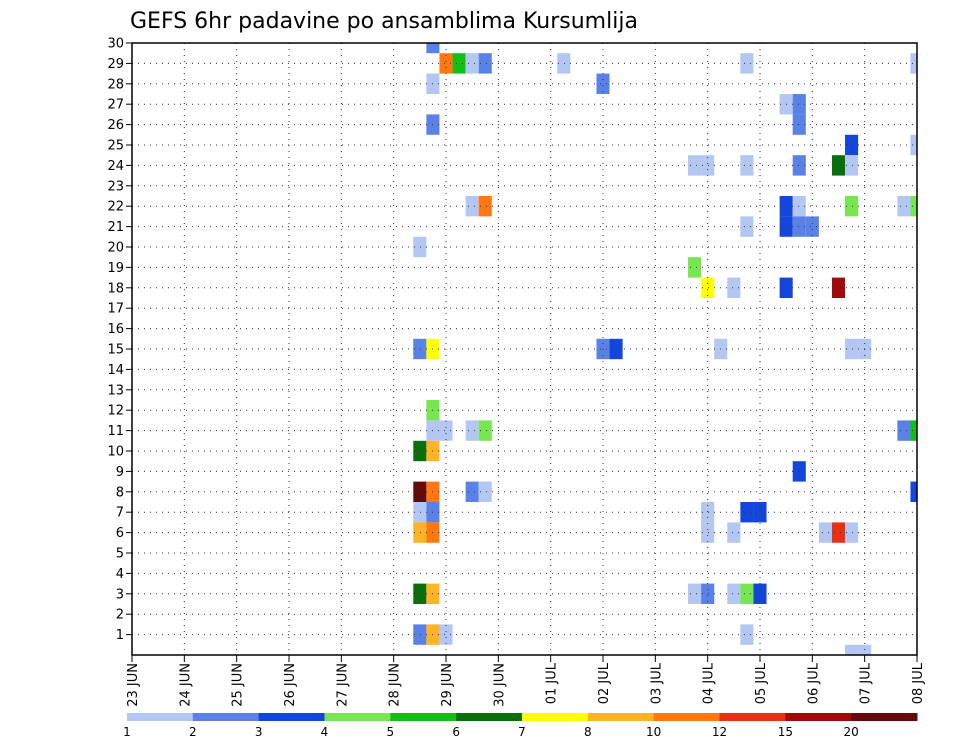 This screenshot has height=742, width=960. Describe the element at coordinates (552, 683) in the screenshot. I see `x-tick-label: 01 JUL` at that location.